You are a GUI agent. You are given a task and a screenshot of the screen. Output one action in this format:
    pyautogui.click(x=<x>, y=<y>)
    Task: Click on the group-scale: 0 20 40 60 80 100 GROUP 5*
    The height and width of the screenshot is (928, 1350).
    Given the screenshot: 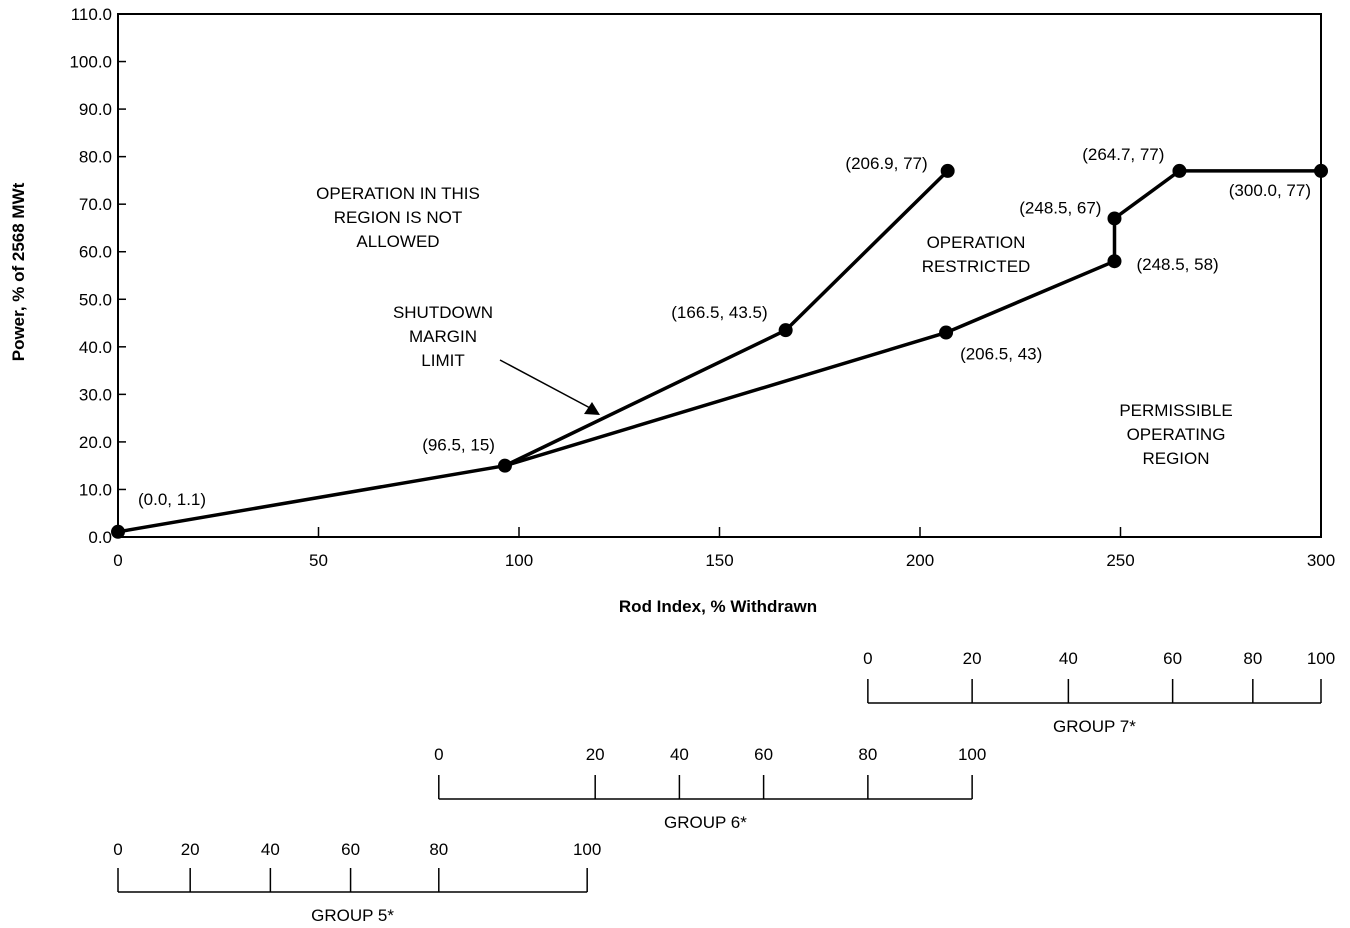 What is the action you would take?
    pyautogui.click(x=357, y=882)
    